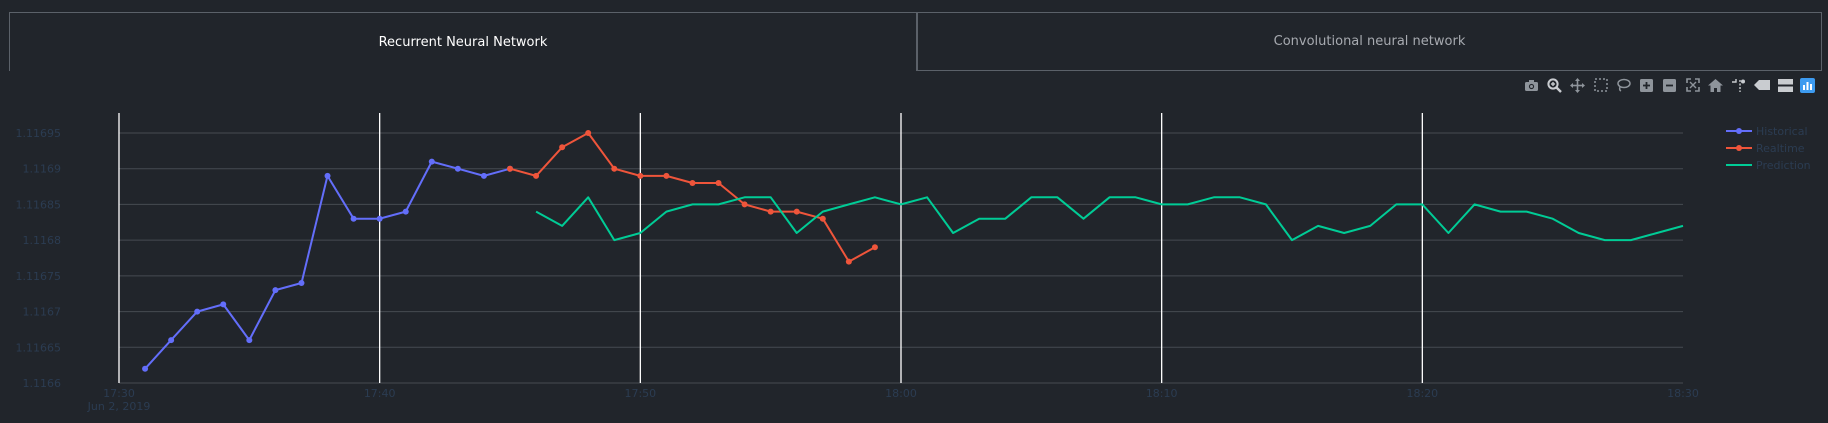 The width and height of the screenshot is (1828, 423). What do you see at coordinates (640, 393) in the screenshot?
I see `x-tick-label: 17:50` at bounding box center [640, 393].